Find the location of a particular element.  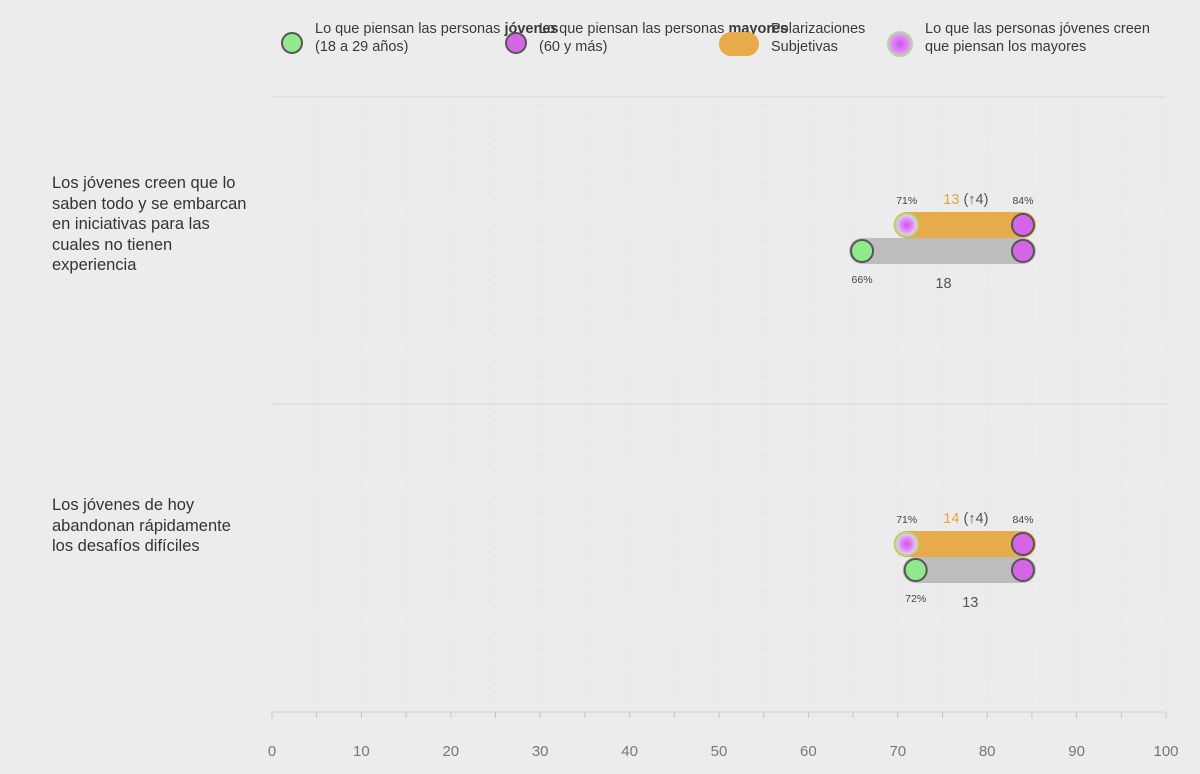

polarization-value: 13 is located at coordinates (953, 200).